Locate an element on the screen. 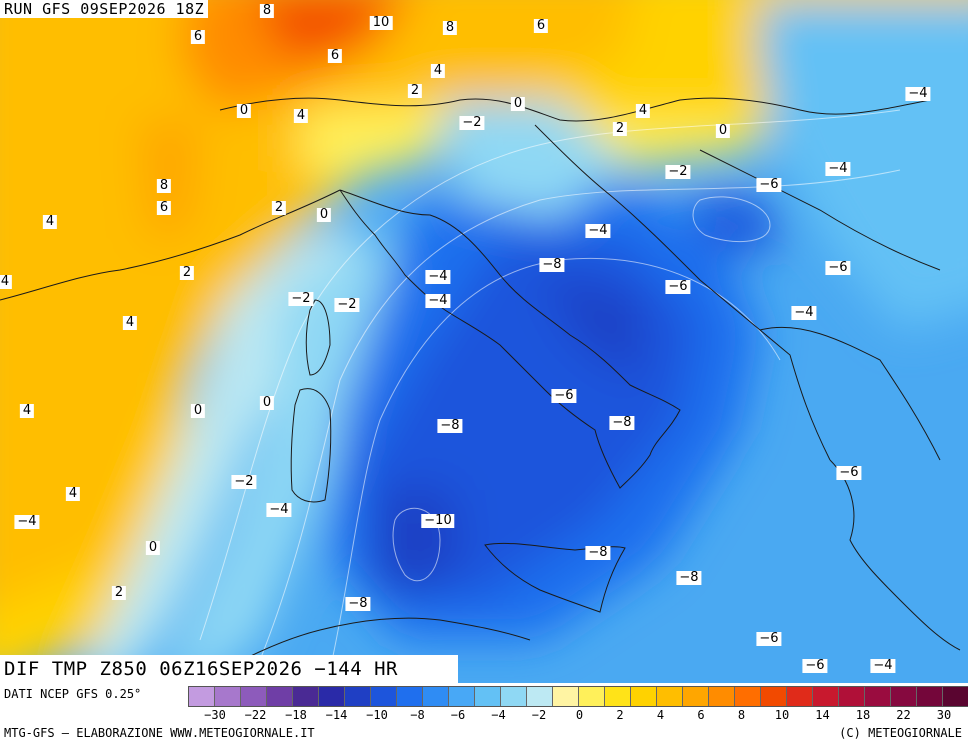 This screenshot has width=968, height=745. colorbar-ticks: −30 −22 −18 −14 −10 −8 −6 −4 −2 0 2 4 6 8 10 14 18 22 30 is located at coordinates (578, 716).